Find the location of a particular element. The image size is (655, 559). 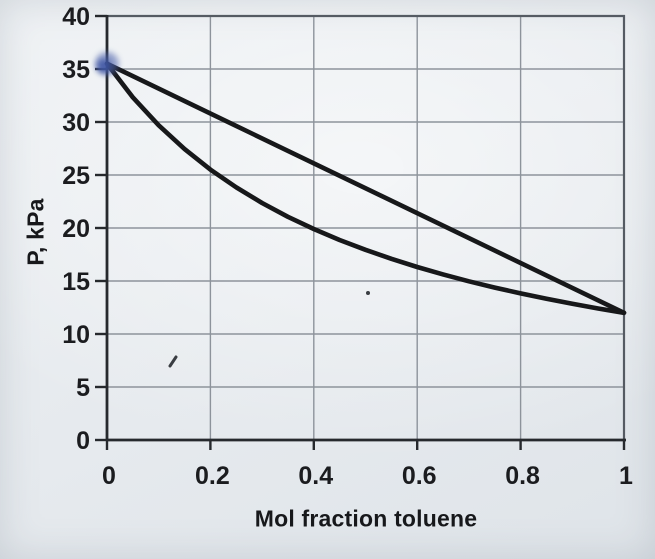

y-tick-label: 40 is located at coordinates (76, 17).